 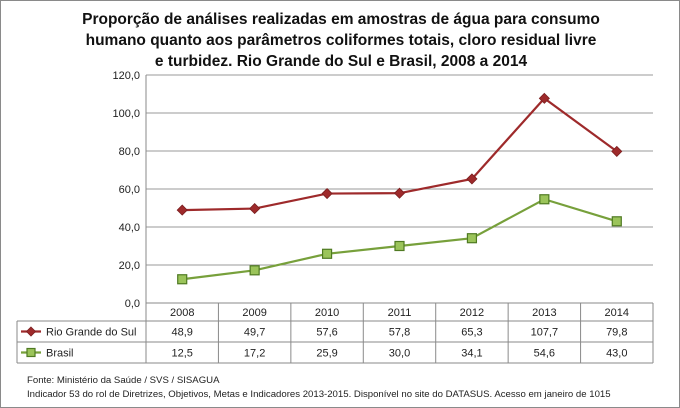 What do you see at coordinates (254, 333) in the screenshot?
I see `data-label: 49,7` at bounding box center [254, 333].